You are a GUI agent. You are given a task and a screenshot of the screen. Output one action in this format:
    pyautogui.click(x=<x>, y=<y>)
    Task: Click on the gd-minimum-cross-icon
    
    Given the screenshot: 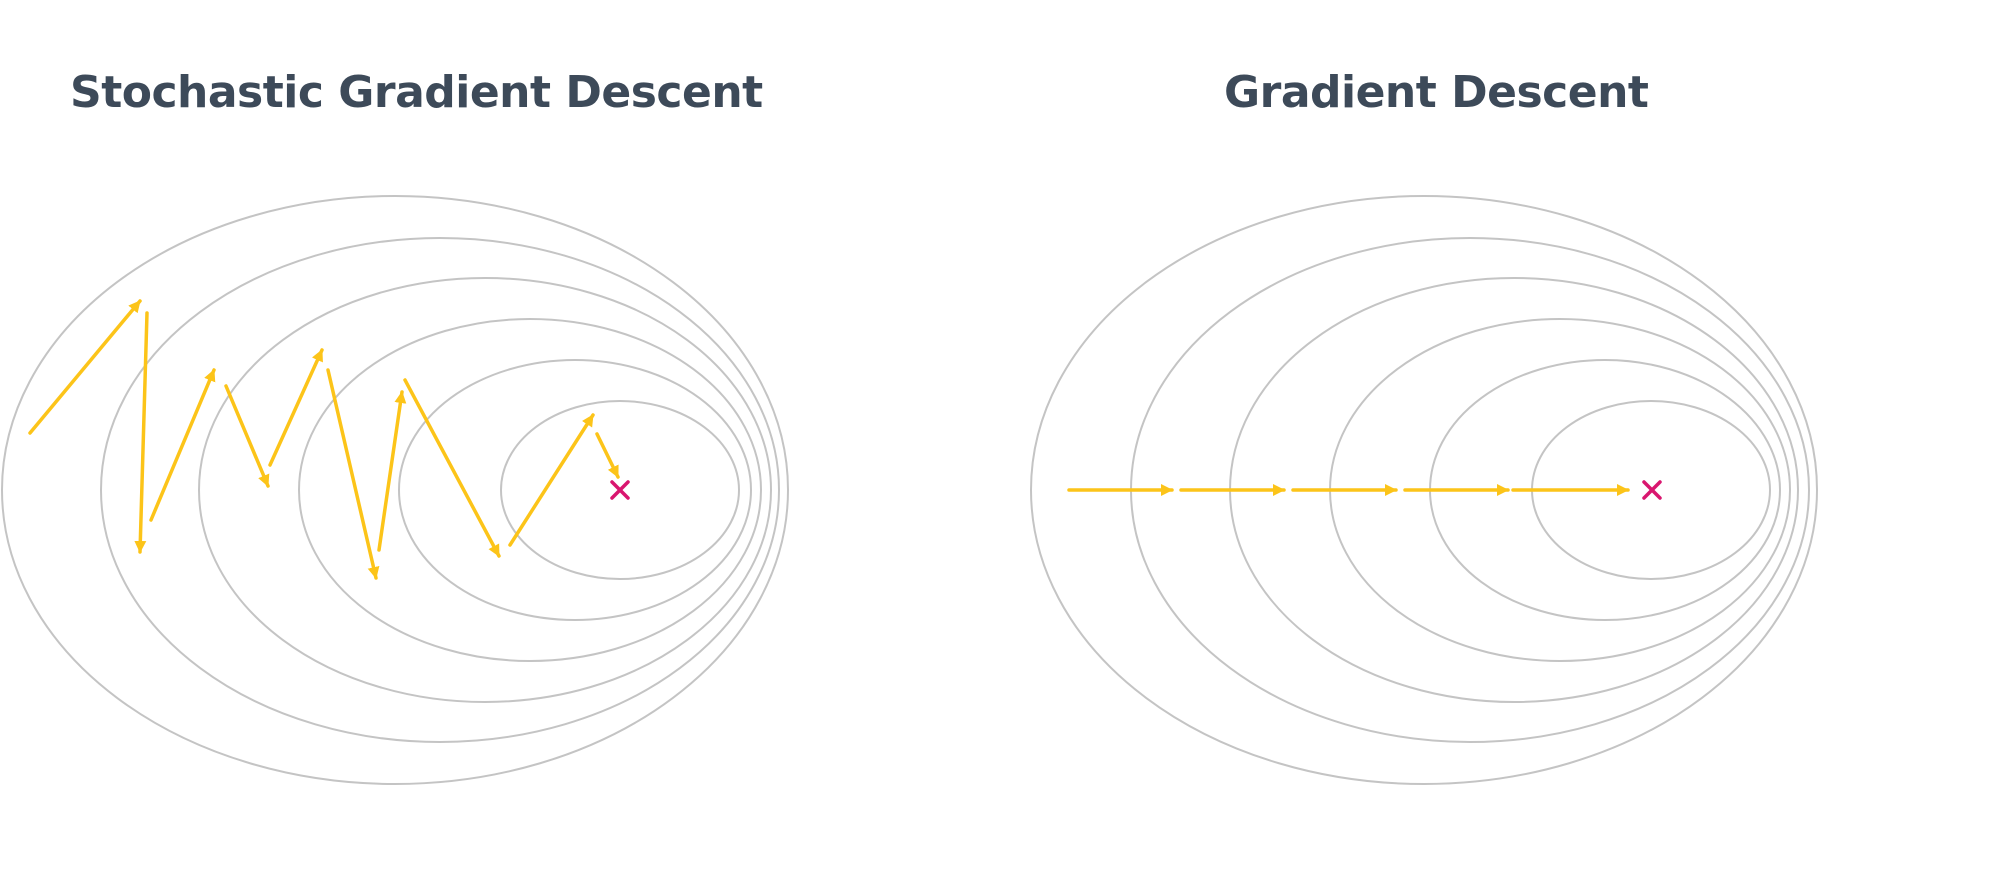 What is the action you would take?
    pyautogui.click(x=1652, y=490)
    